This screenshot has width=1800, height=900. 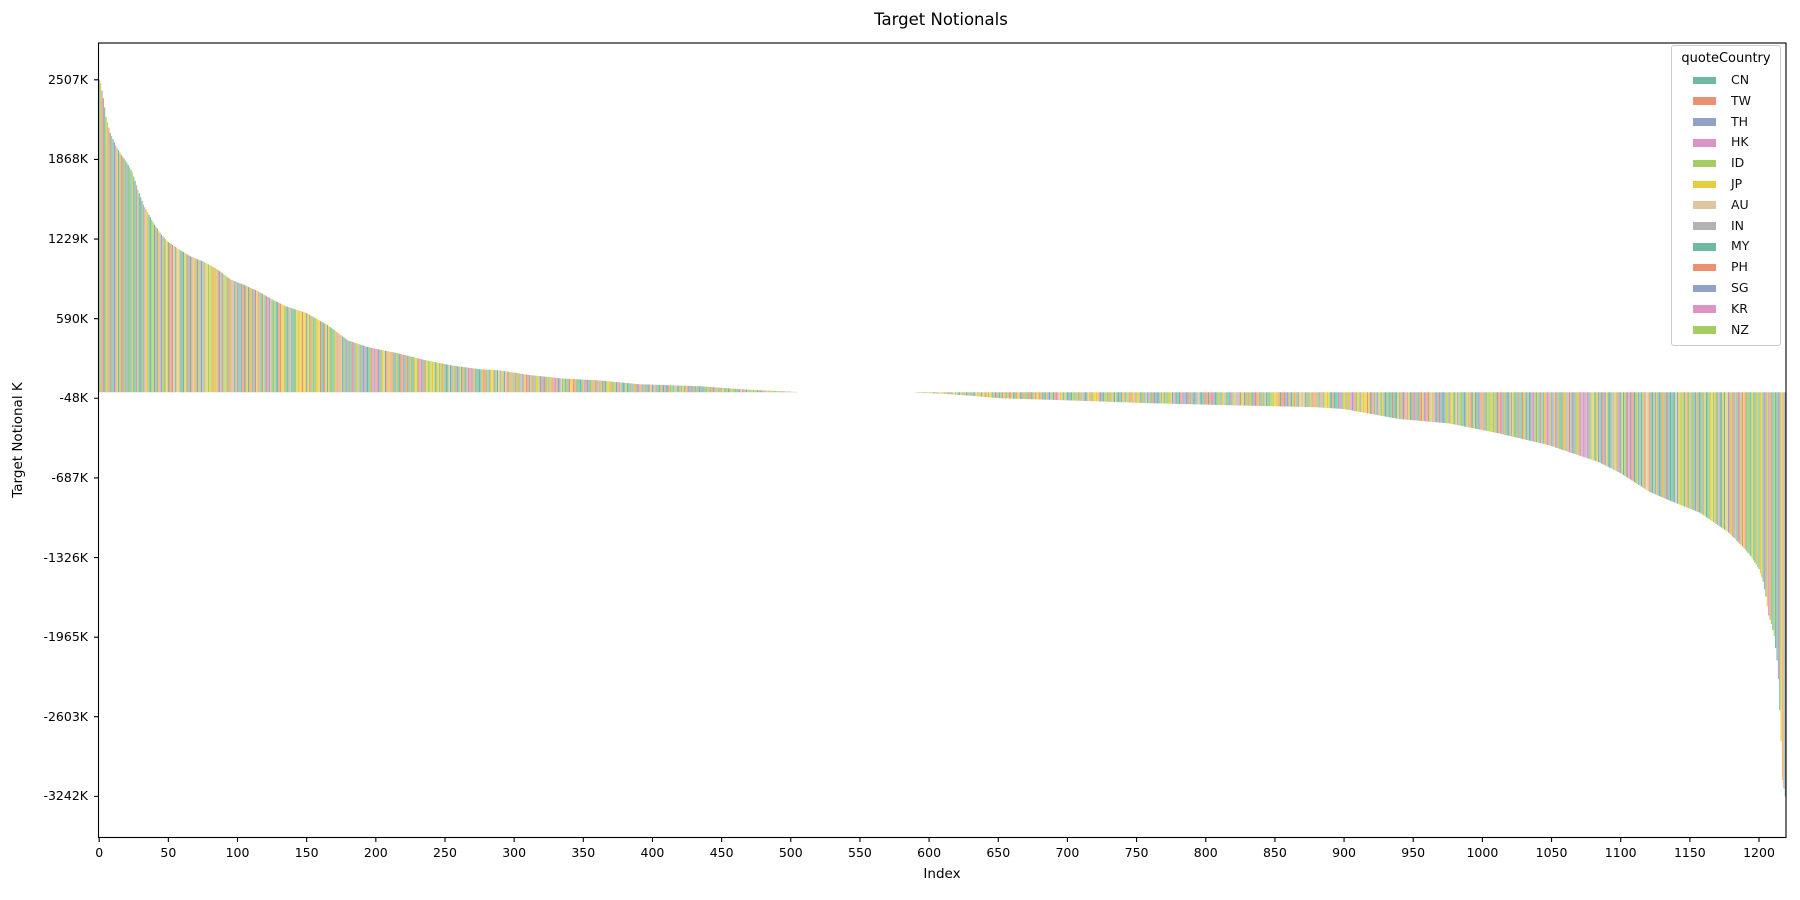 What do you see at coordinates (65, 716) in the screenshot?
I see `y-tick-label: -2603K` at bounding box center [65, 716].